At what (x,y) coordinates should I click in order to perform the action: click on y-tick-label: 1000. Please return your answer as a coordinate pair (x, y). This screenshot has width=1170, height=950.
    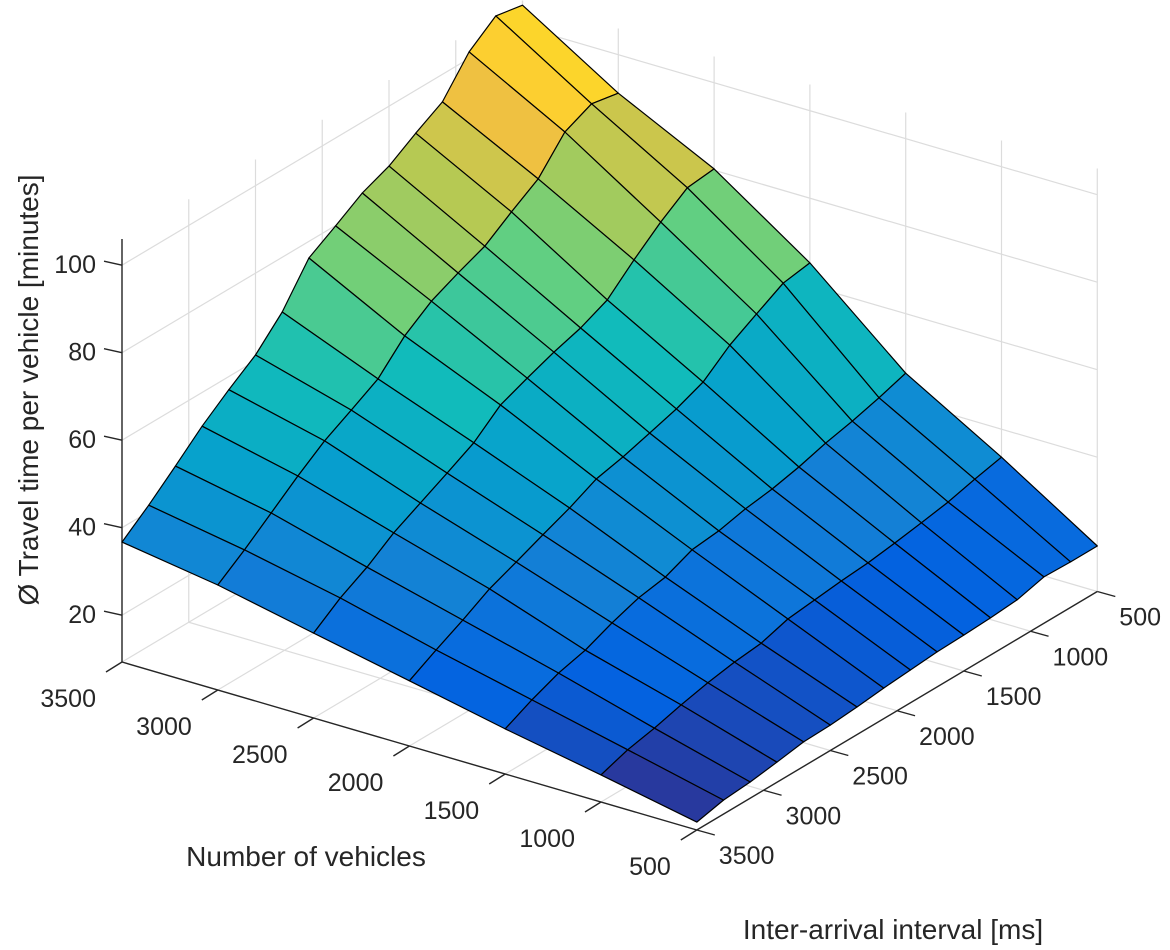
    Looking at the image, I should click on (1081, 657).